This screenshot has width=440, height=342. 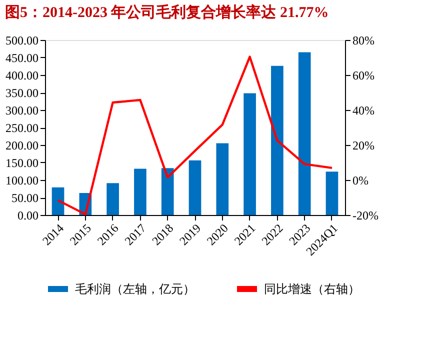 What do you see at coordinates (363, 145) in the screenshot?
I see `y2-tick-label: 20%` at bounding box center [363, 145].